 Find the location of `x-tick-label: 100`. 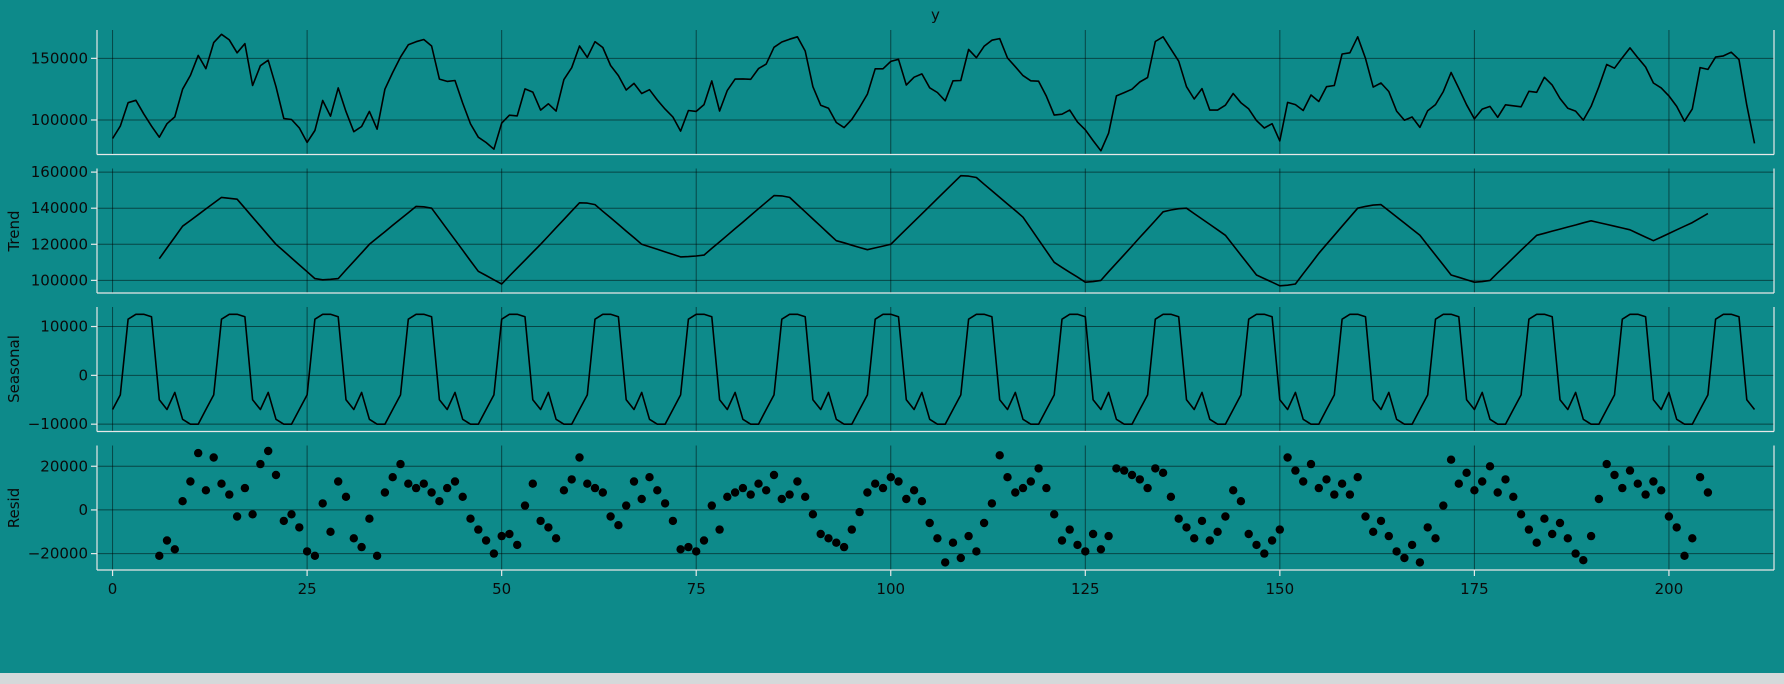

x-tick-label: 100 is located at coordinates (890, 589).